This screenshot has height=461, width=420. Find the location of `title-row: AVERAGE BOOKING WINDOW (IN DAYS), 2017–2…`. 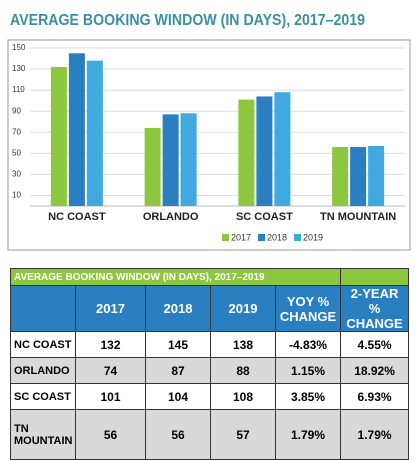

title-row: AVERAGE BOOKING WINDOW (IN DAYS), 2017–2… is located at coordinates (209, 277).